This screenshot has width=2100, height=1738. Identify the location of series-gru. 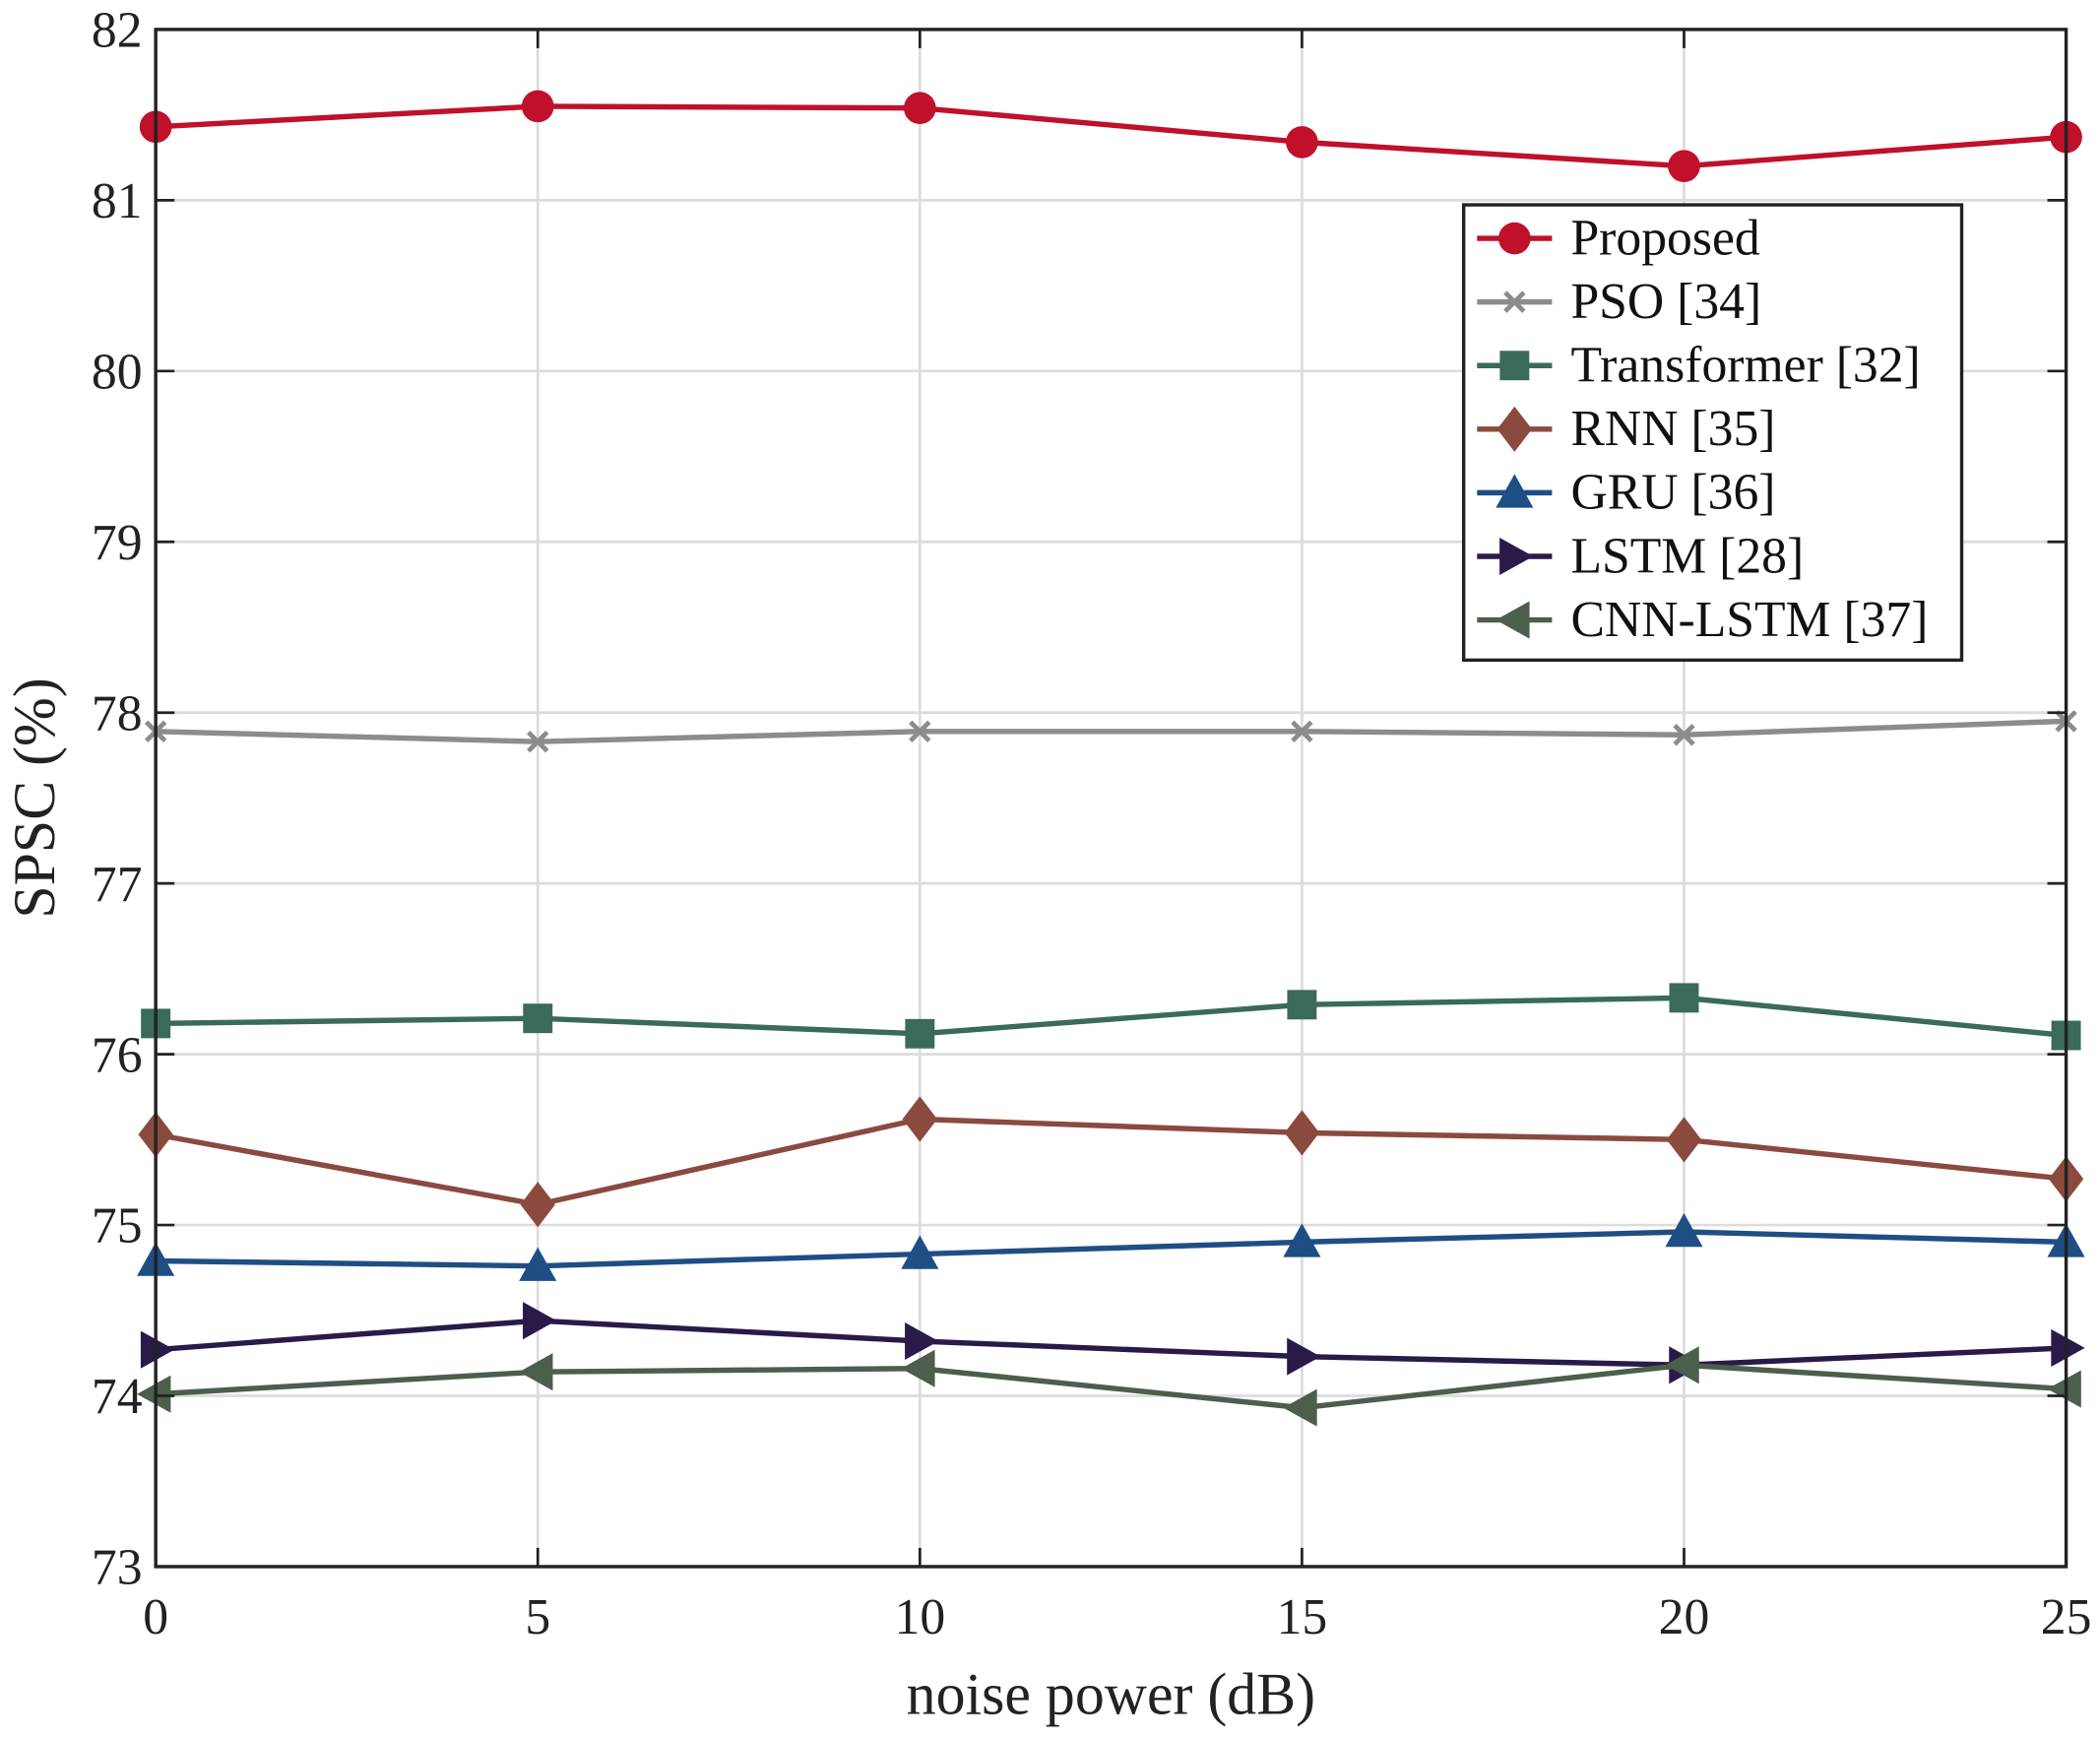
(1111, 1246).